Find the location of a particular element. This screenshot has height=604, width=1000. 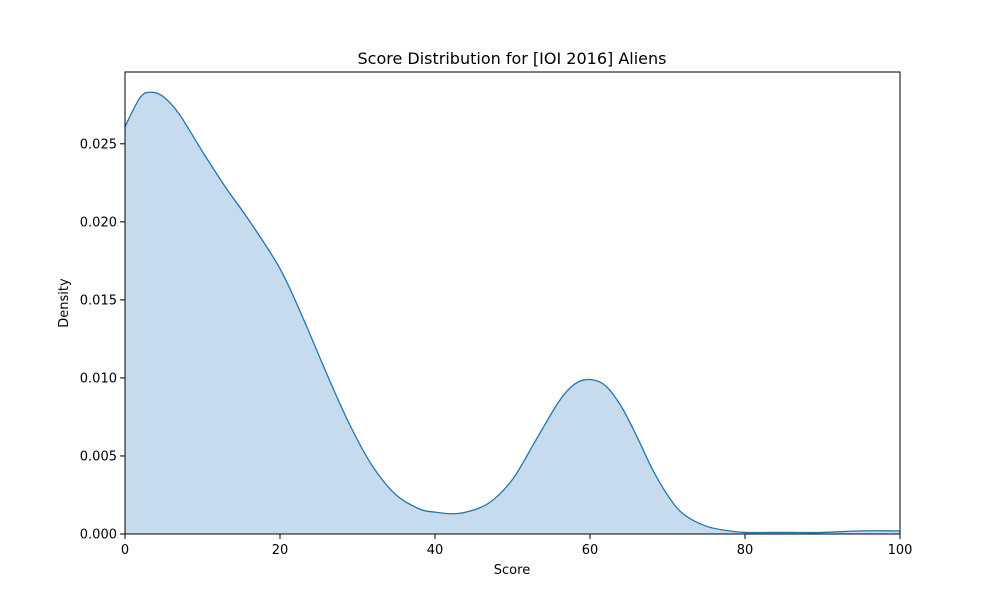

y-tick-label: 0.025 is located at coordinates (98, 144).